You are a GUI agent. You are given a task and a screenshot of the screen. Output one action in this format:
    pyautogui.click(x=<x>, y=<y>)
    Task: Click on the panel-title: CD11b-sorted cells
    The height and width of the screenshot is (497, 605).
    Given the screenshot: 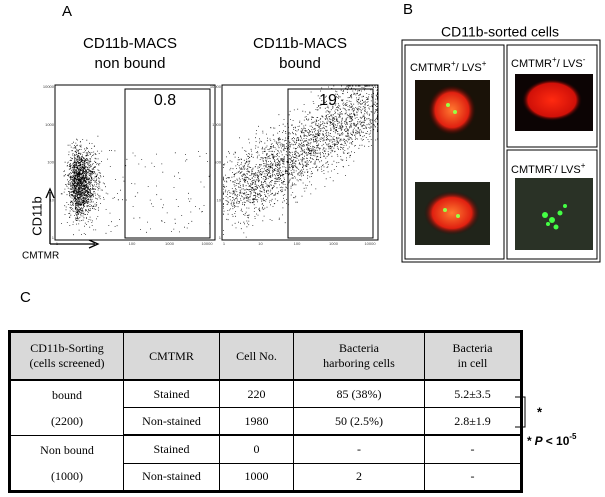 What is the action you would take?
    pyautogui.click(x=500, y=32)
    